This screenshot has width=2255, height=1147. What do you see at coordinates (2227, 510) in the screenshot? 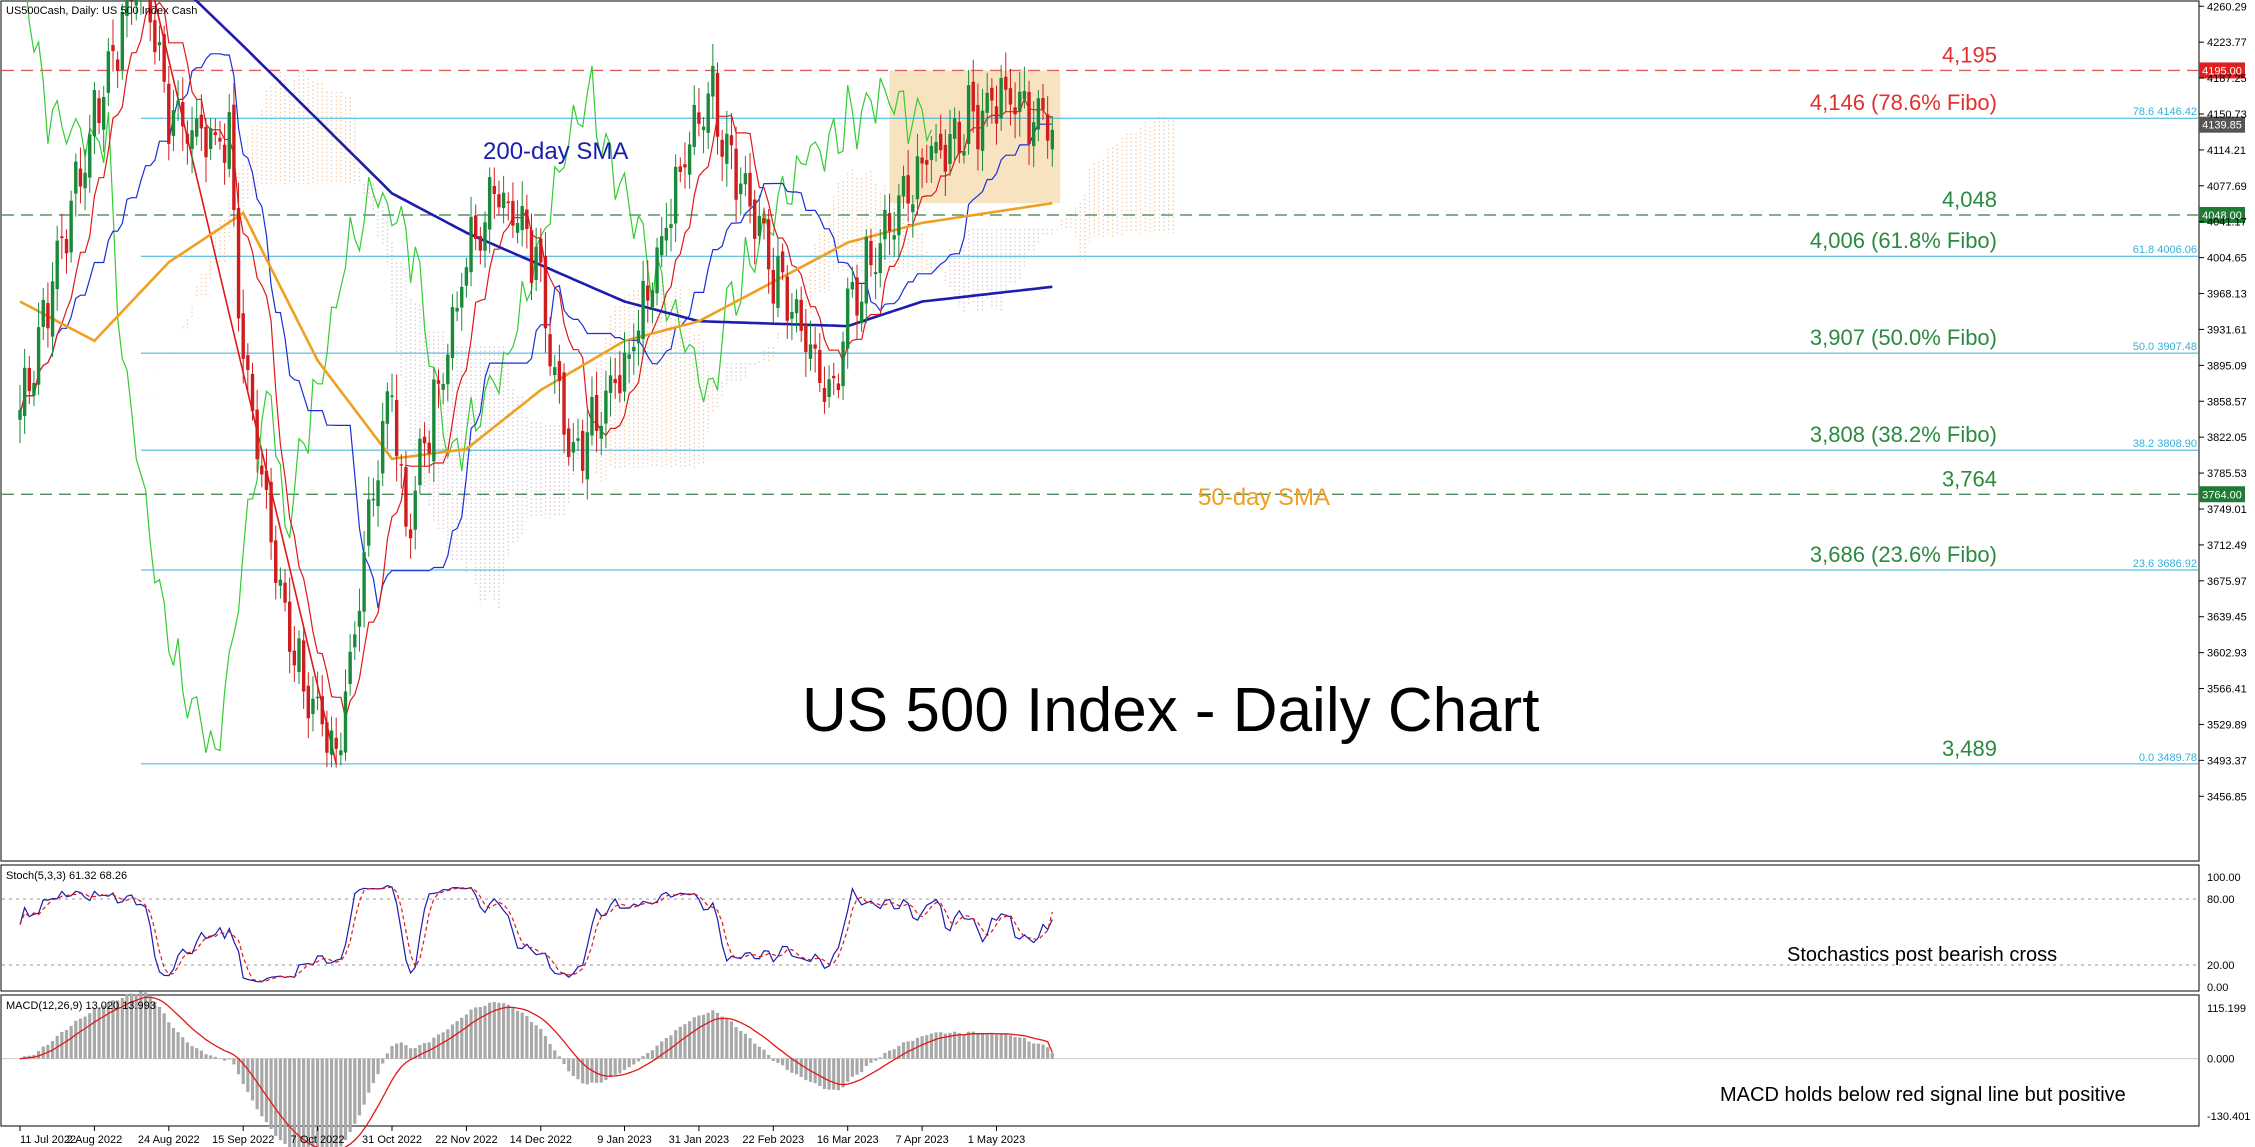
I see `price-tick-label: 3749.01` at bounding box center [2227, 510].